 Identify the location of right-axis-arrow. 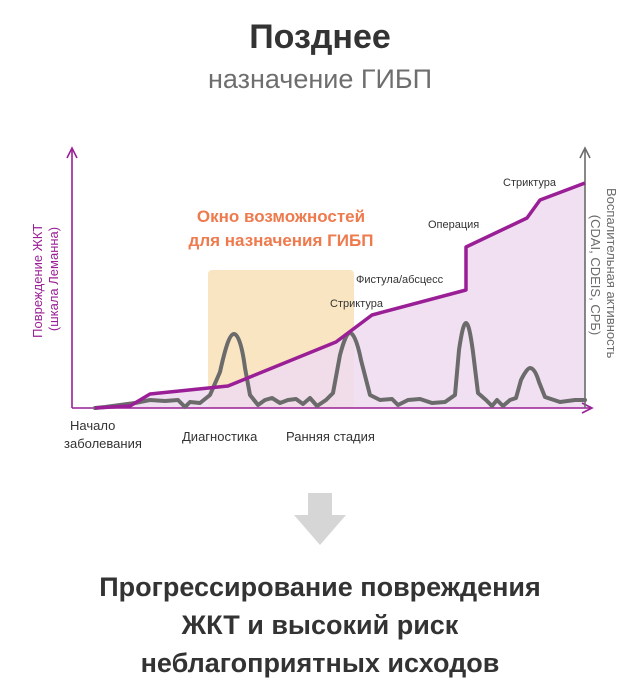
(585, 152).